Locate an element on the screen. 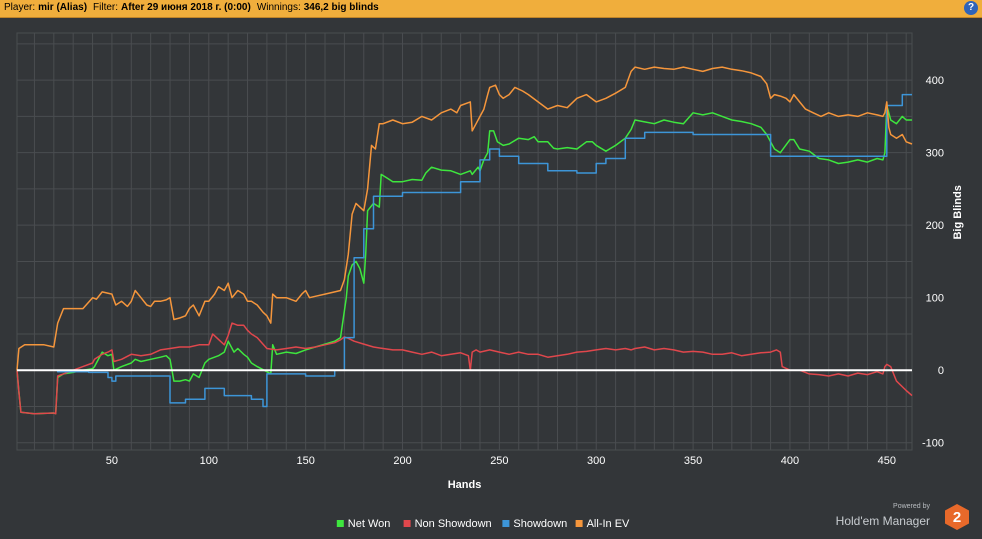 This screenshot has width=982, height=539. legend-label: Showdown is located at coordinates (540, 524).